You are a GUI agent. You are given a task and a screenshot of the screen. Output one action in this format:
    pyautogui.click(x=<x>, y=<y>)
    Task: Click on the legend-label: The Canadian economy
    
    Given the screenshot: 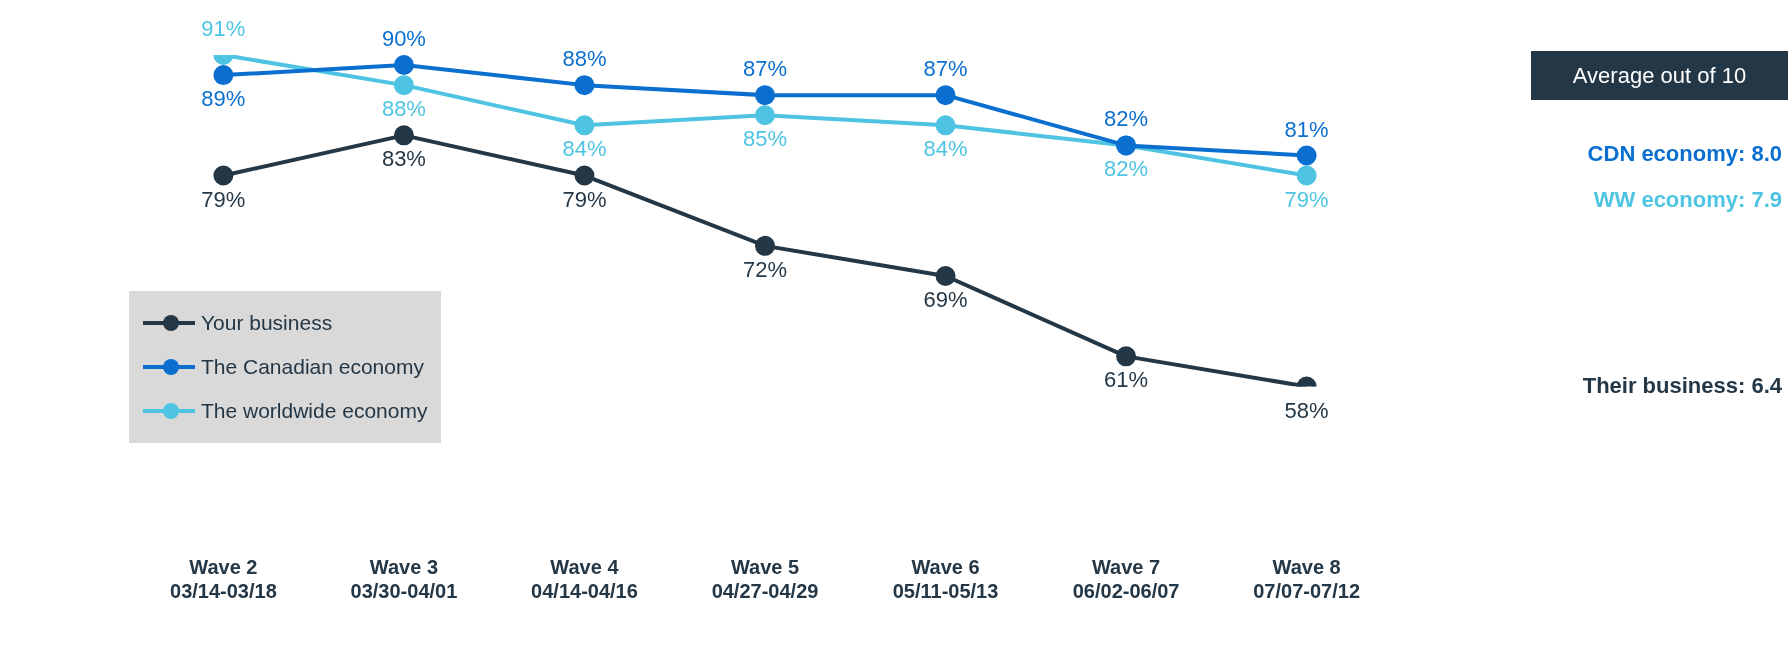 What is the action you would take?
    pyautogui.click(x=312, y=367)
    